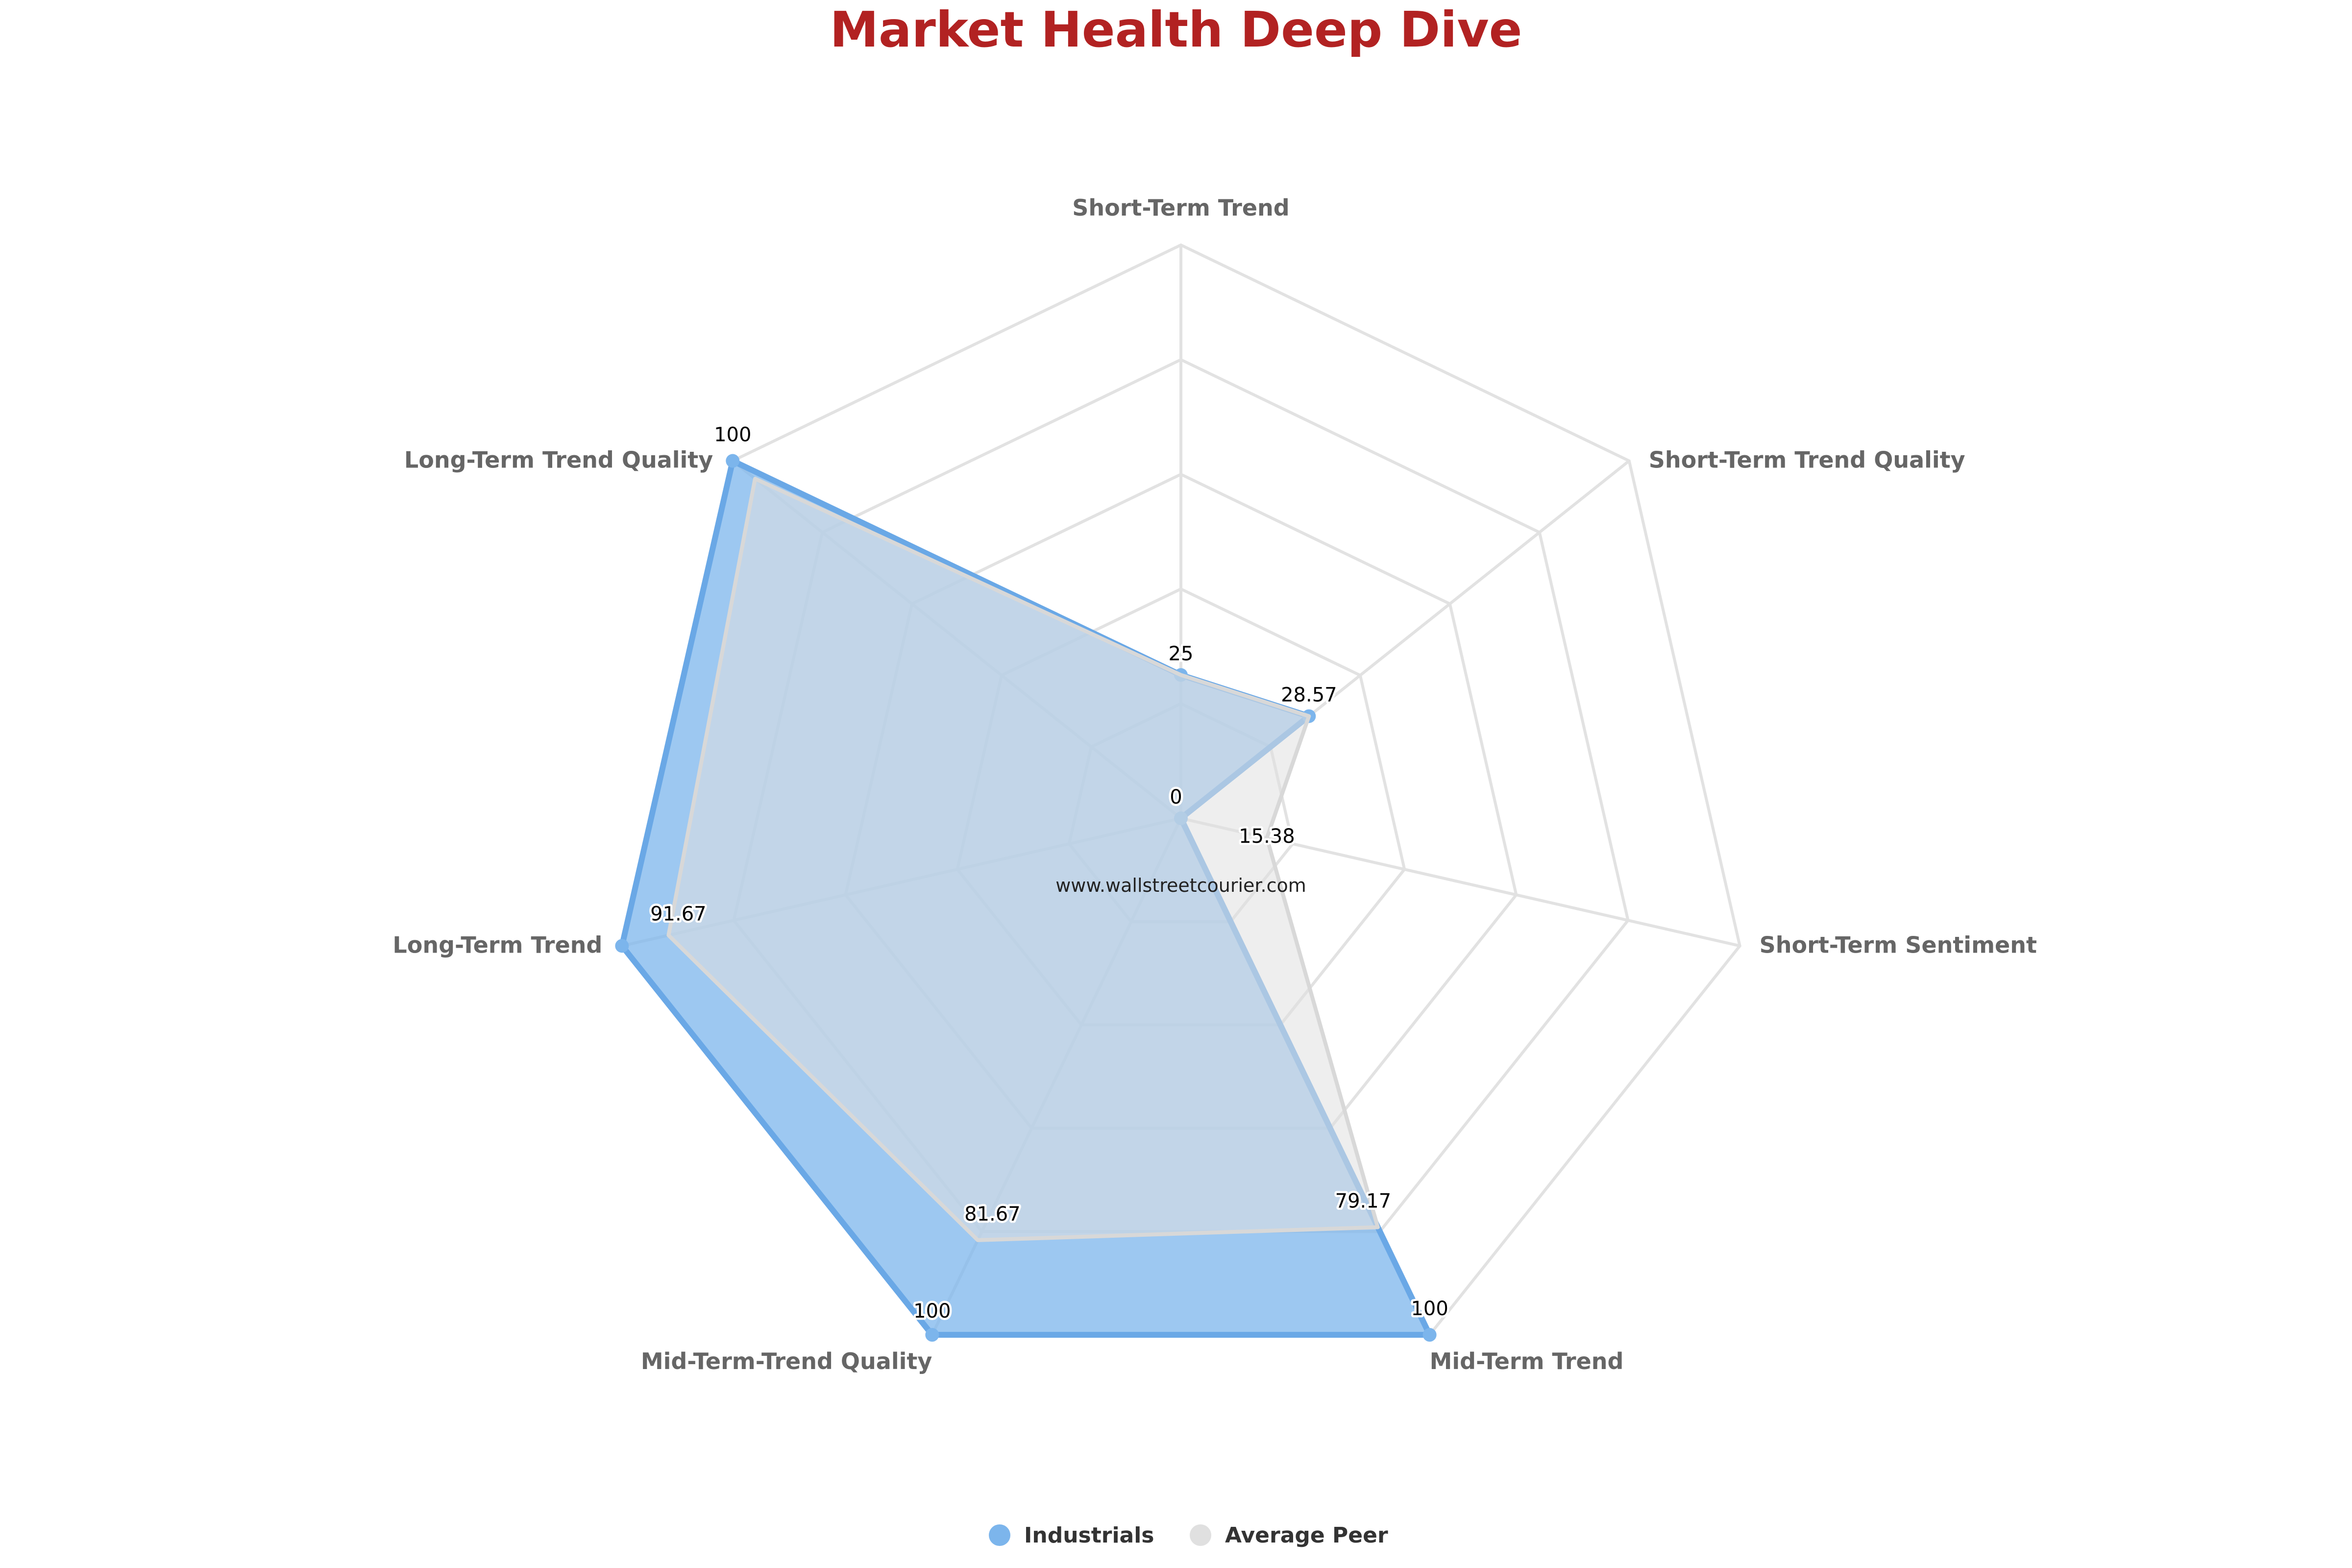 Image resolution: width=2352 pixels, height=1568 pixels. I want to click on legend-label: Industrials, so click(1089, 1535).